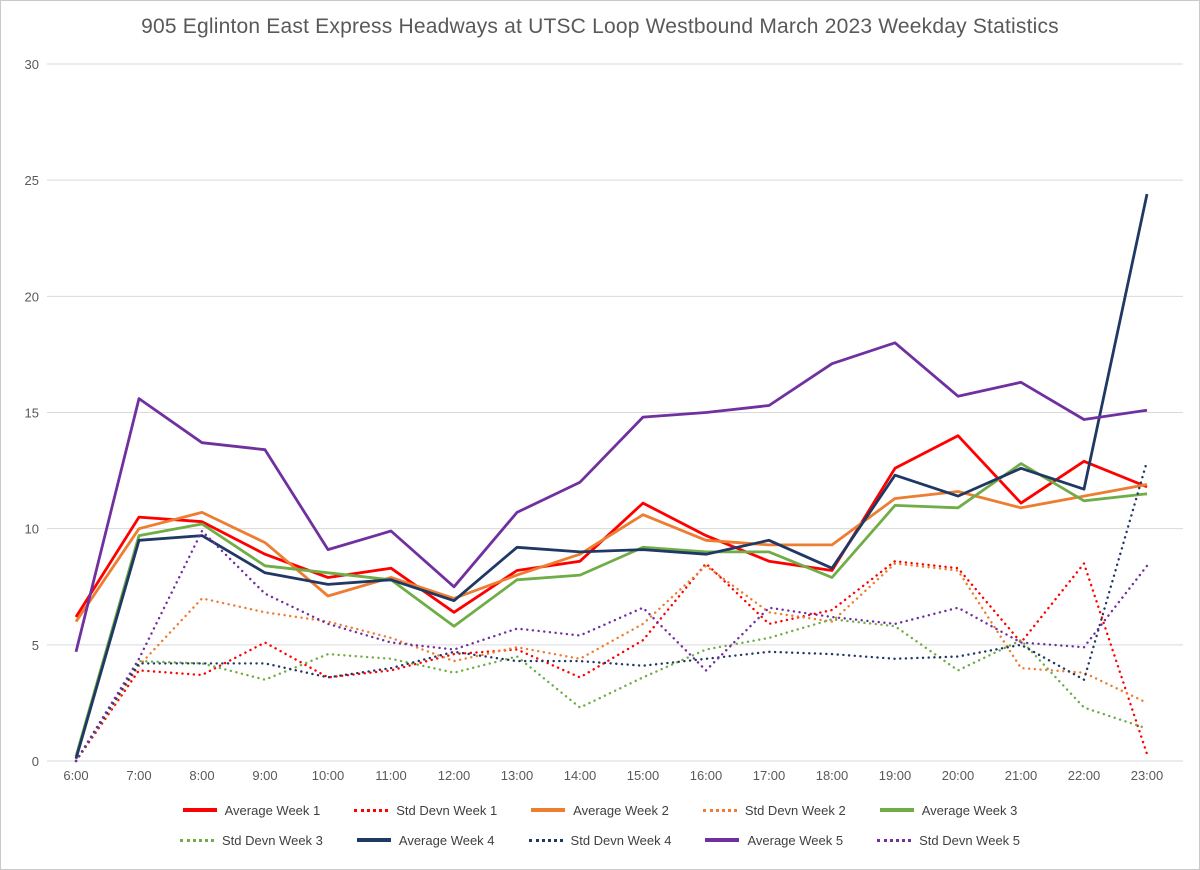 This screenshot has height=870, width=1200. Describe the element at coordinates (580, 775) in the screenshot. I see `x-tick-label: 14:00` at that location.